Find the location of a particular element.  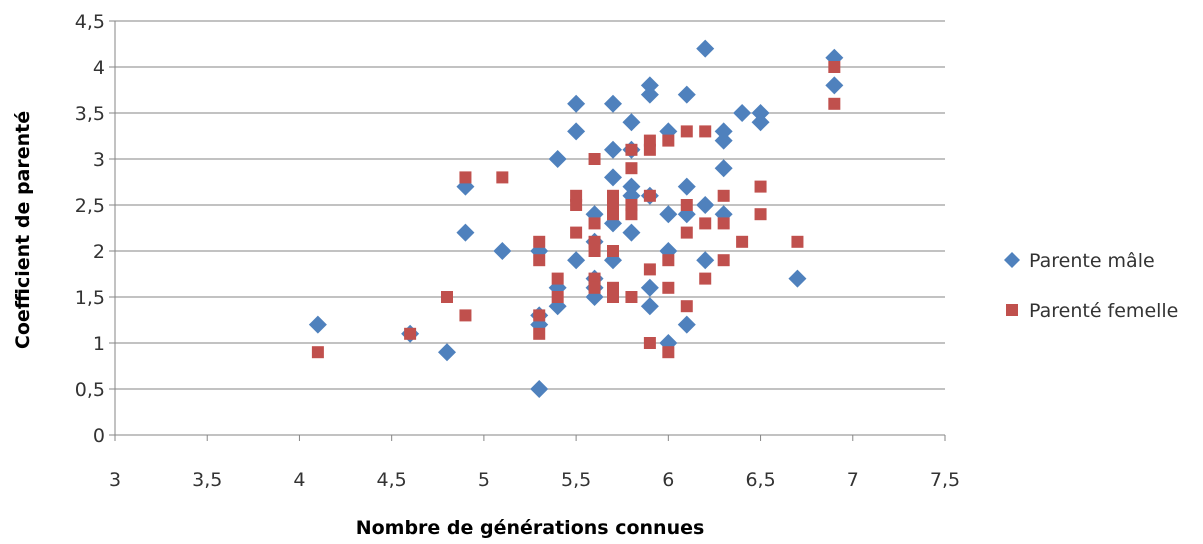

x-tick-label: 6,5 is located at coordinates (760, 480).